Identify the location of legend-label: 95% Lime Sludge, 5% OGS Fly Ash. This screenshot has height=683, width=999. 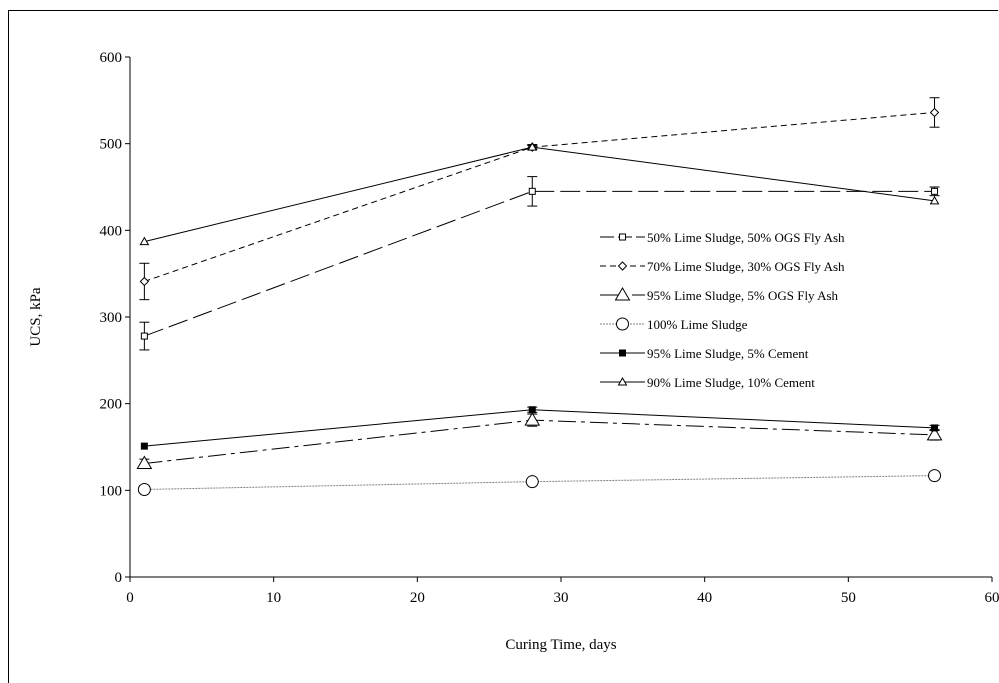
(743, 295).